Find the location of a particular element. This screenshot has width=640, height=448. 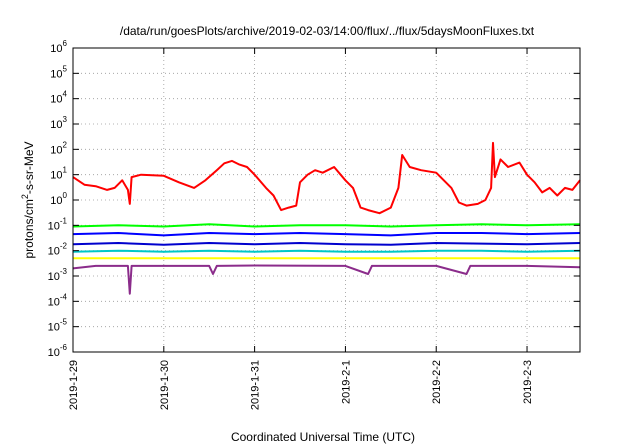

y-tick-label: 10⁶ is located at coordinates (58, 47).